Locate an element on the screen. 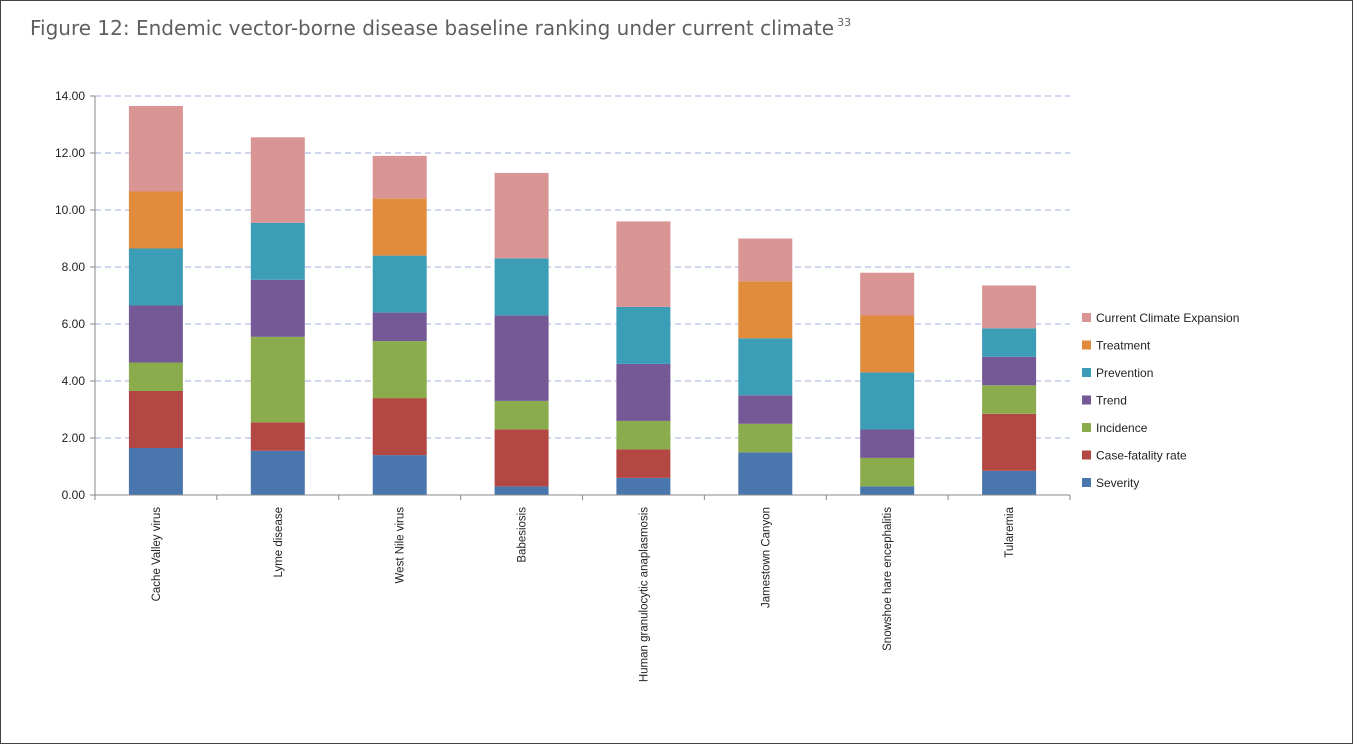 This screenshot has width=1353, height=744. x-tick-label: Babesiosis is located at coordinates (523, 535).